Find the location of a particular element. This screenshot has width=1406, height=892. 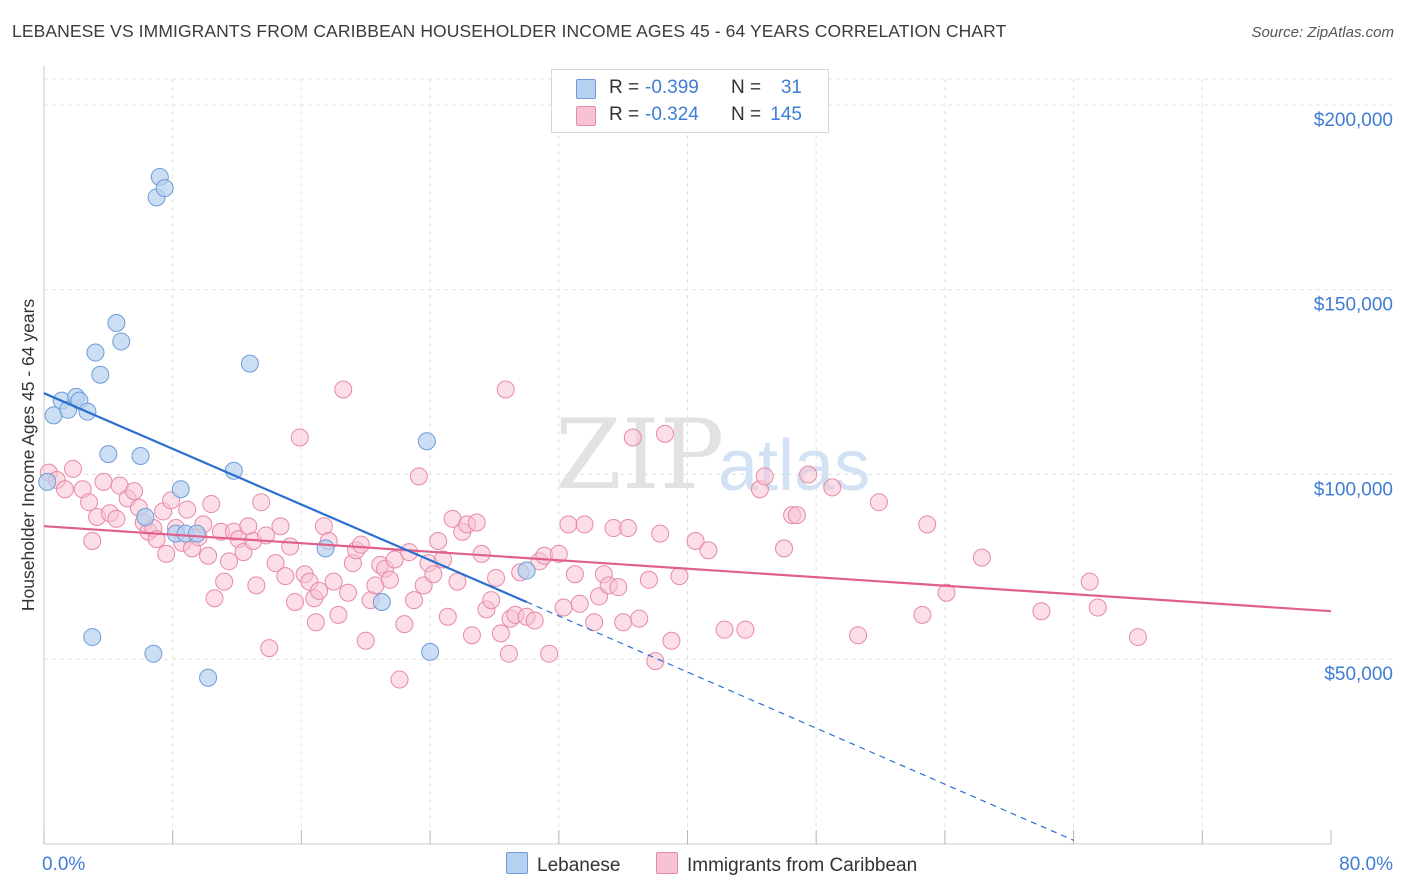

legend-label: Immigrants from Caribbean is located at coordinates (802, 865).